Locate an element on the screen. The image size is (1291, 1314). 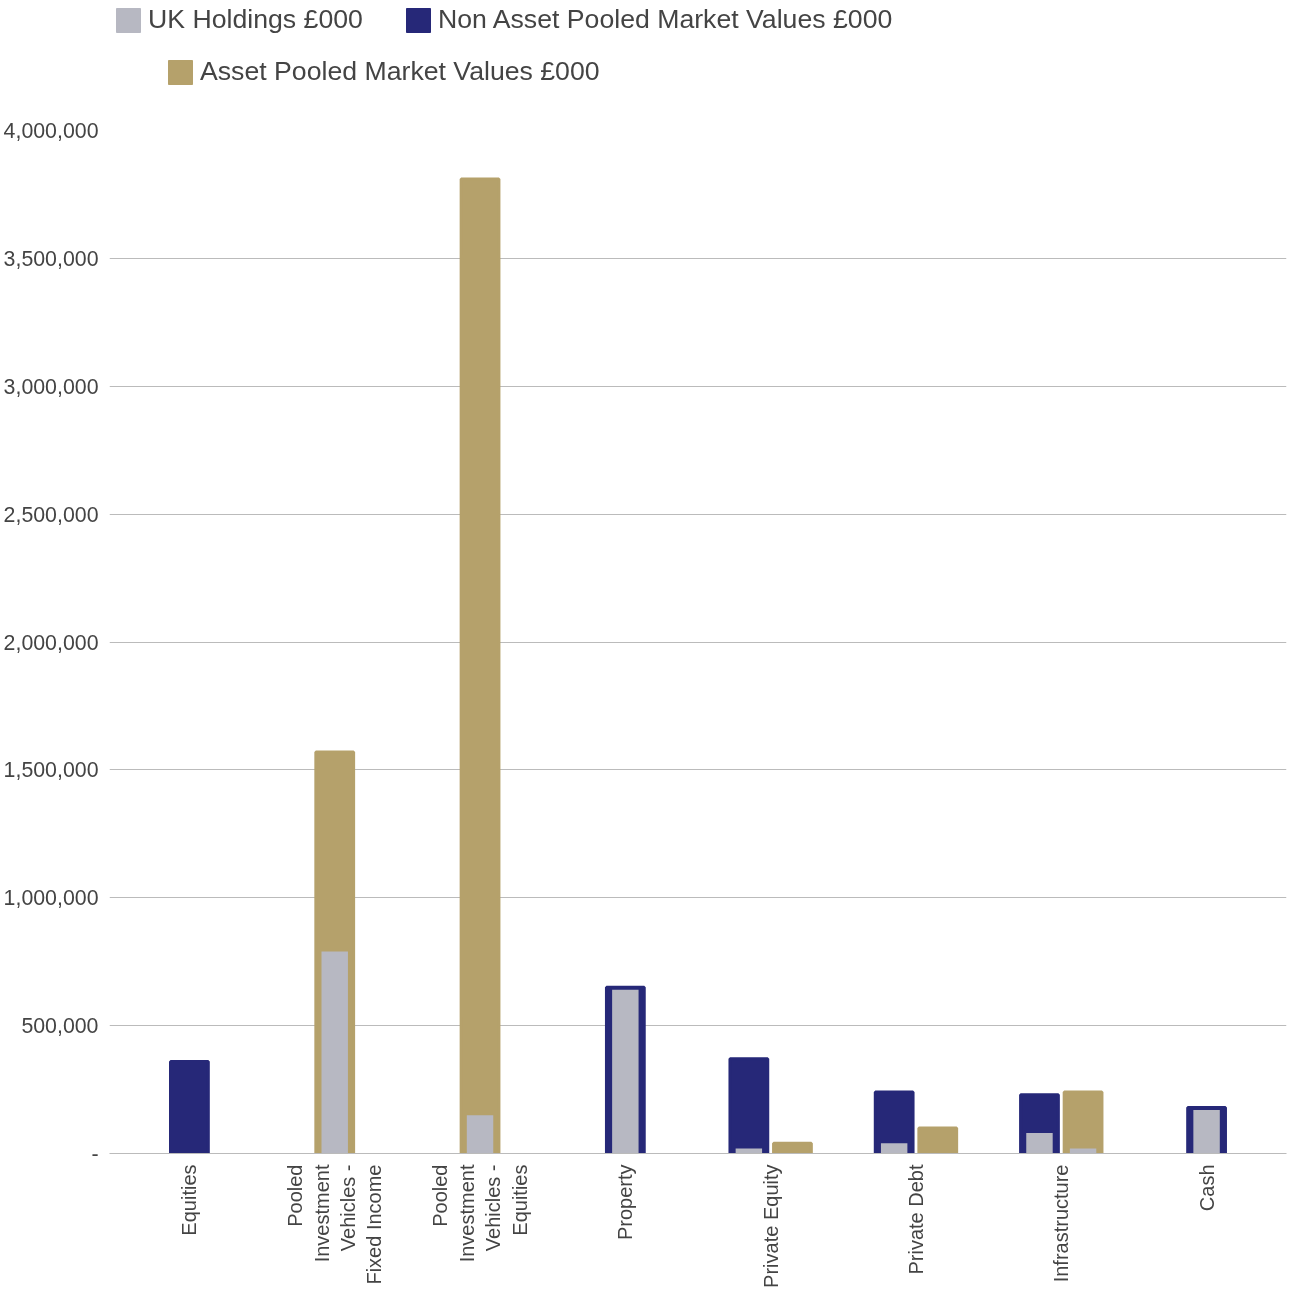
y-tick-label: 1,500,000 is located at coordinates (51, 770).